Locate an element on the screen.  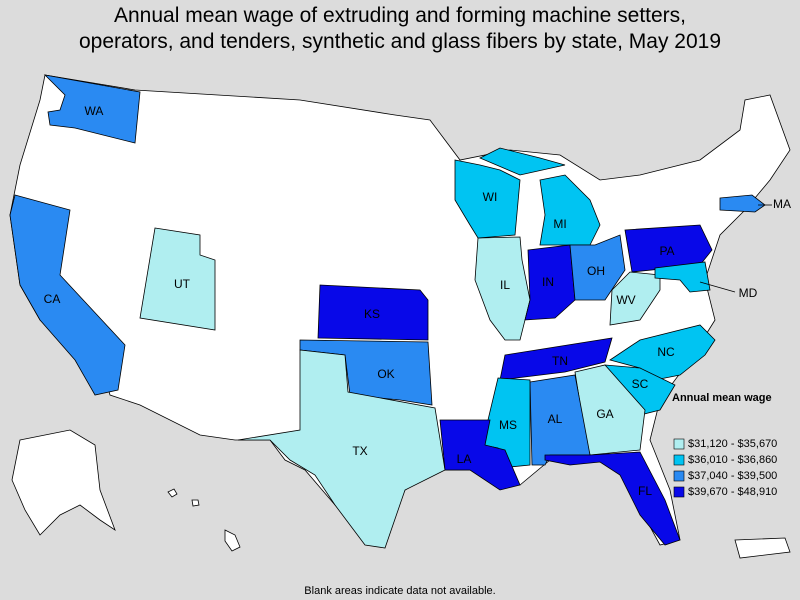
state-label: KS is located at coordinates (372, 314).